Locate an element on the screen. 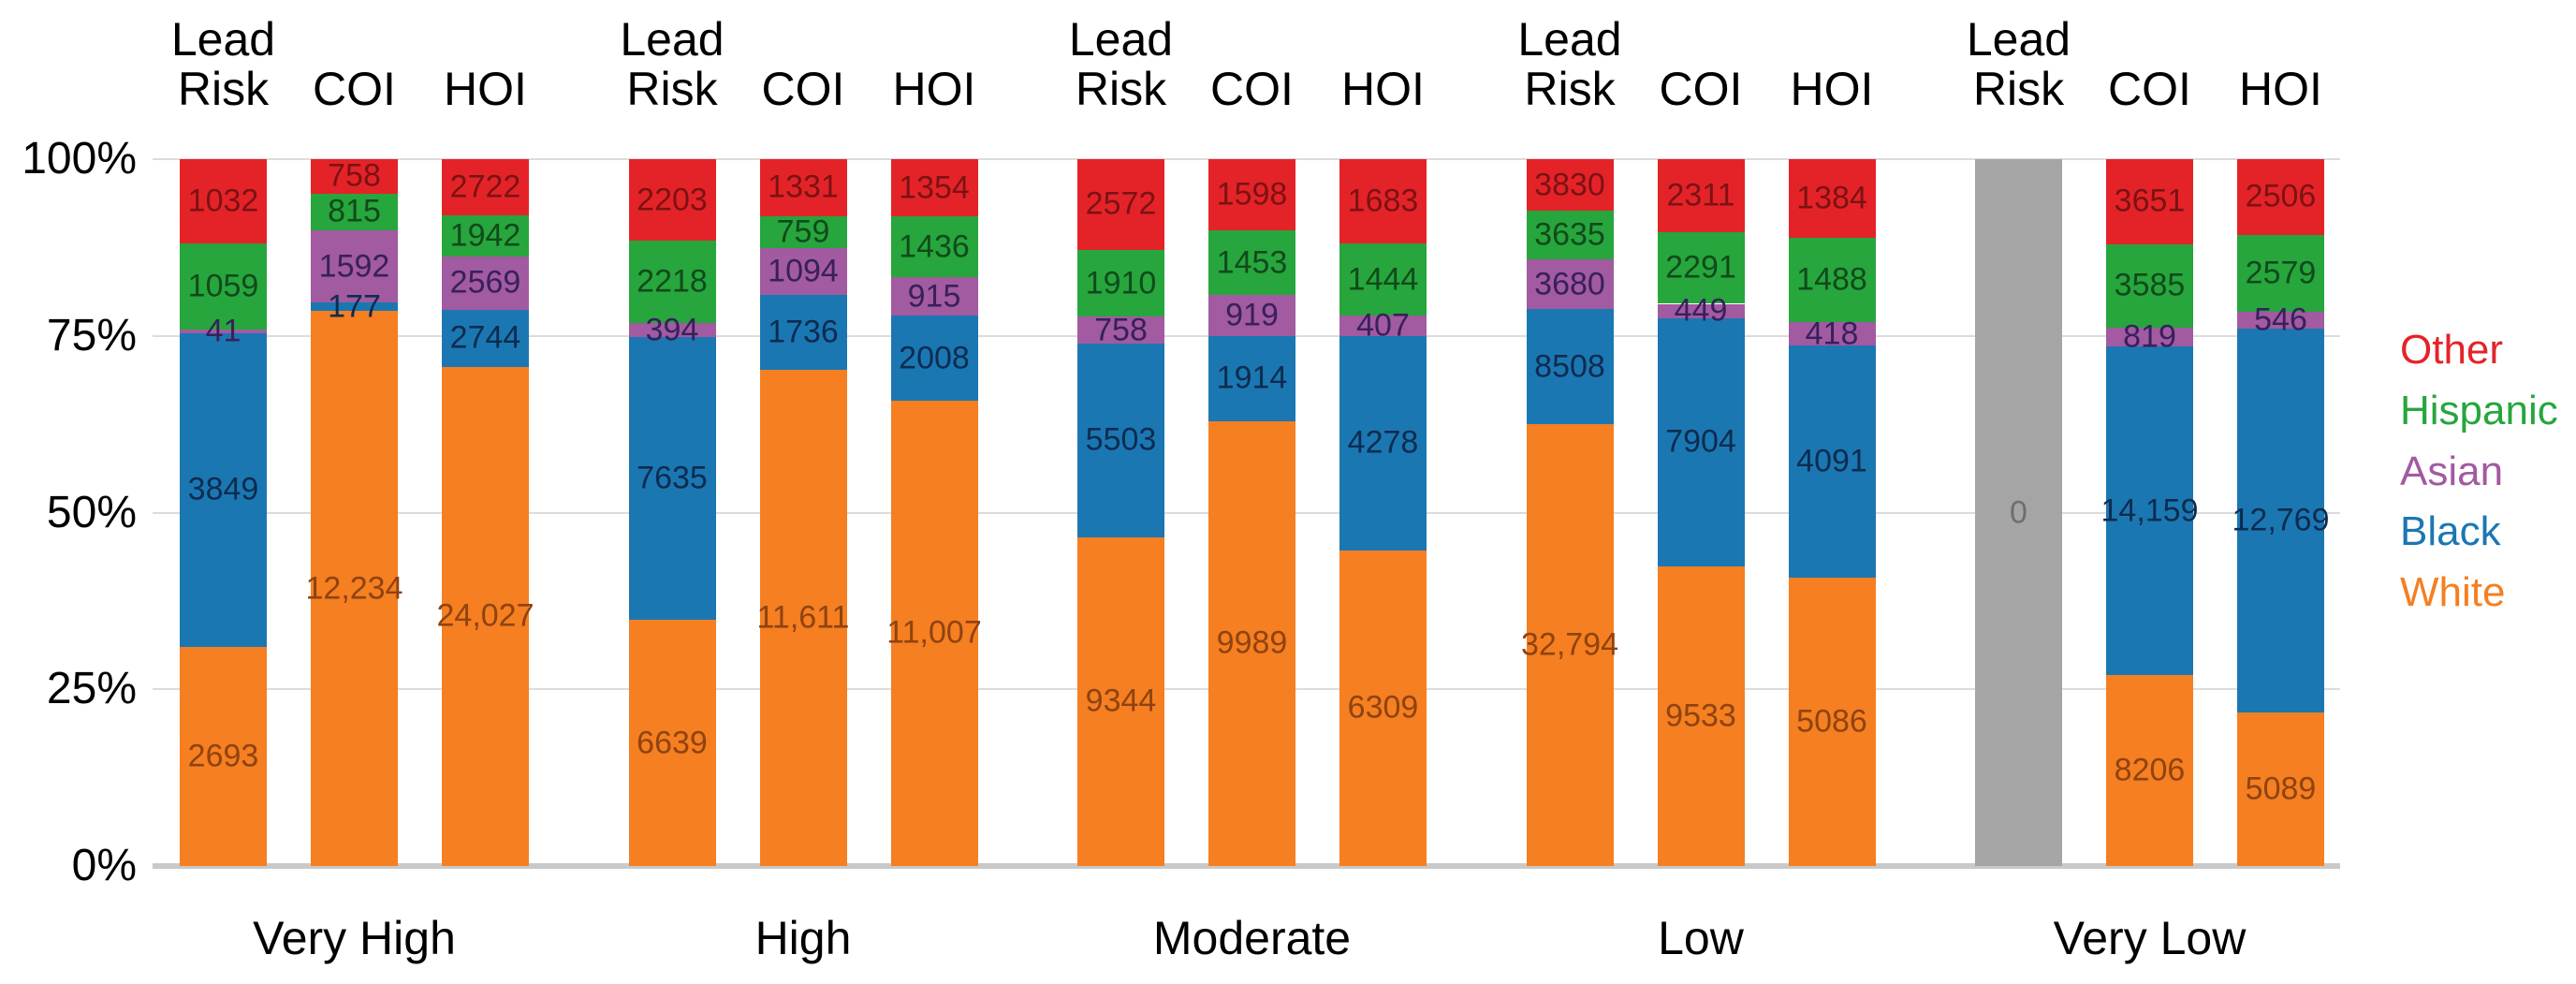 Image resolution: width=2576 pixels, height=984 pixels. bar-segment-label: 5089 is located at coordinates (2281, 789).